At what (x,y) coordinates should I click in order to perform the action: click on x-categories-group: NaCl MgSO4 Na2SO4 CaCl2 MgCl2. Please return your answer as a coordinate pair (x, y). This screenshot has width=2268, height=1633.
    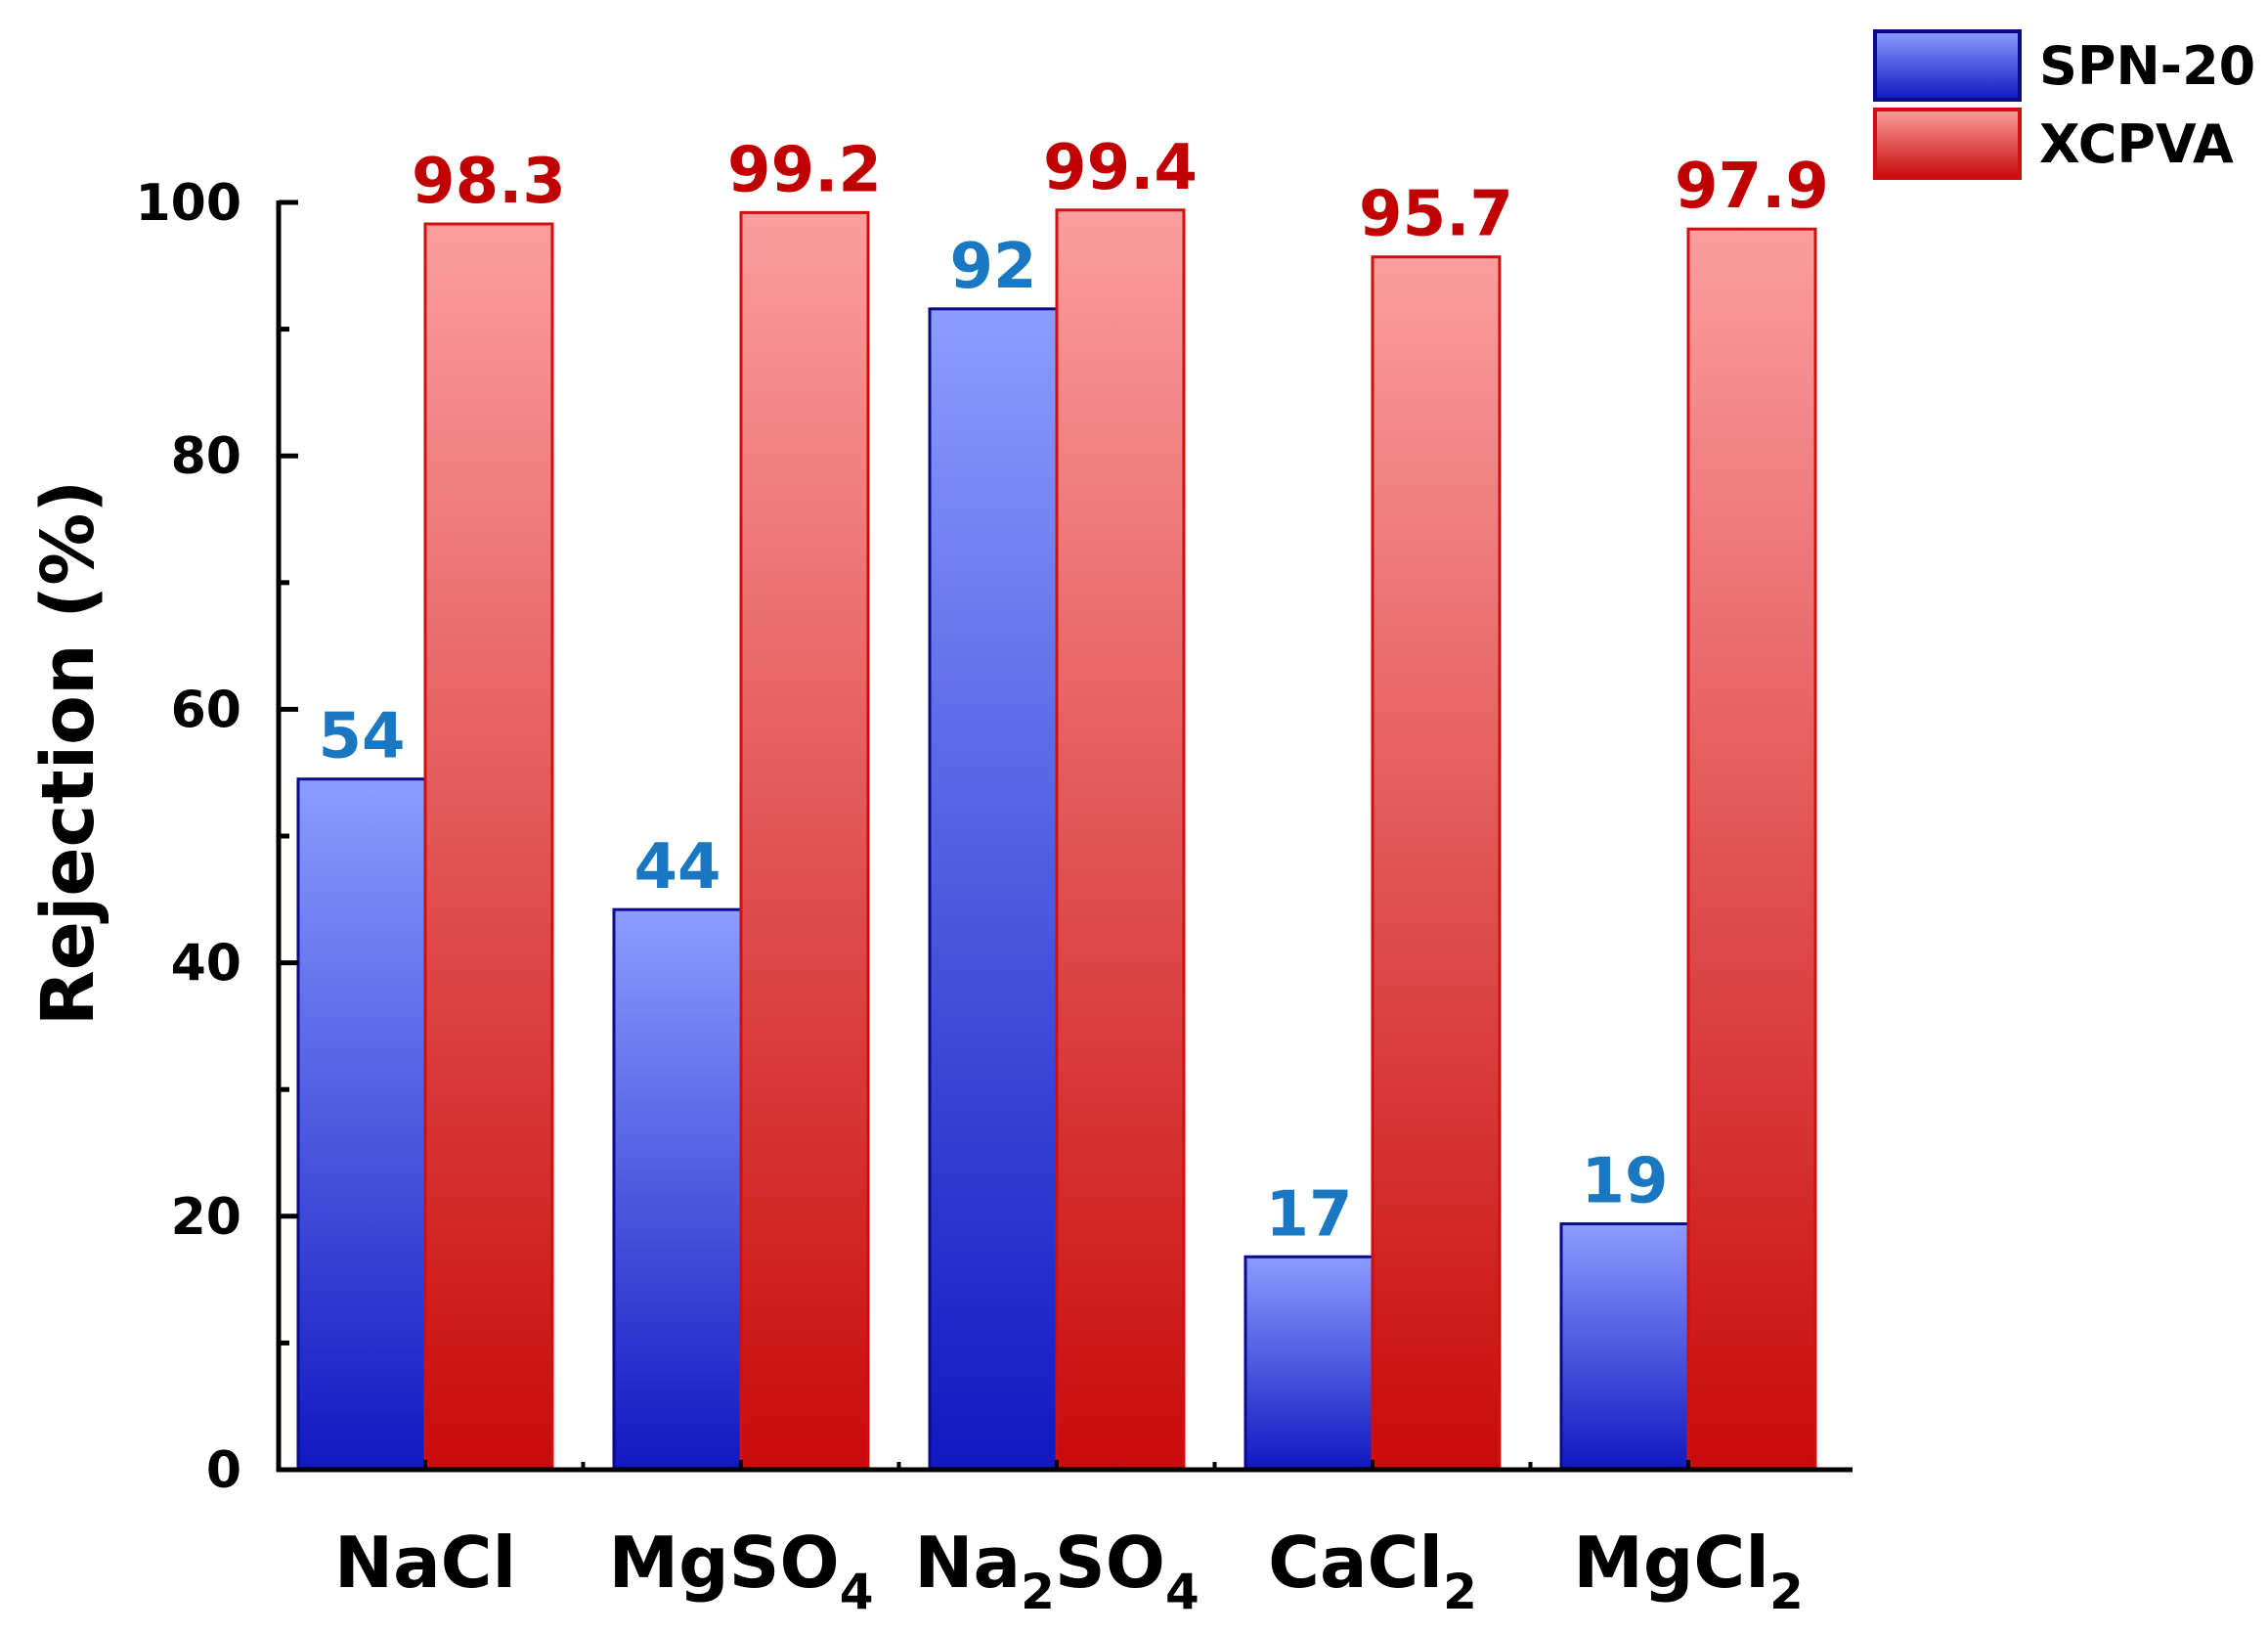
    Looking at the image, I should click on (1069, 1540).